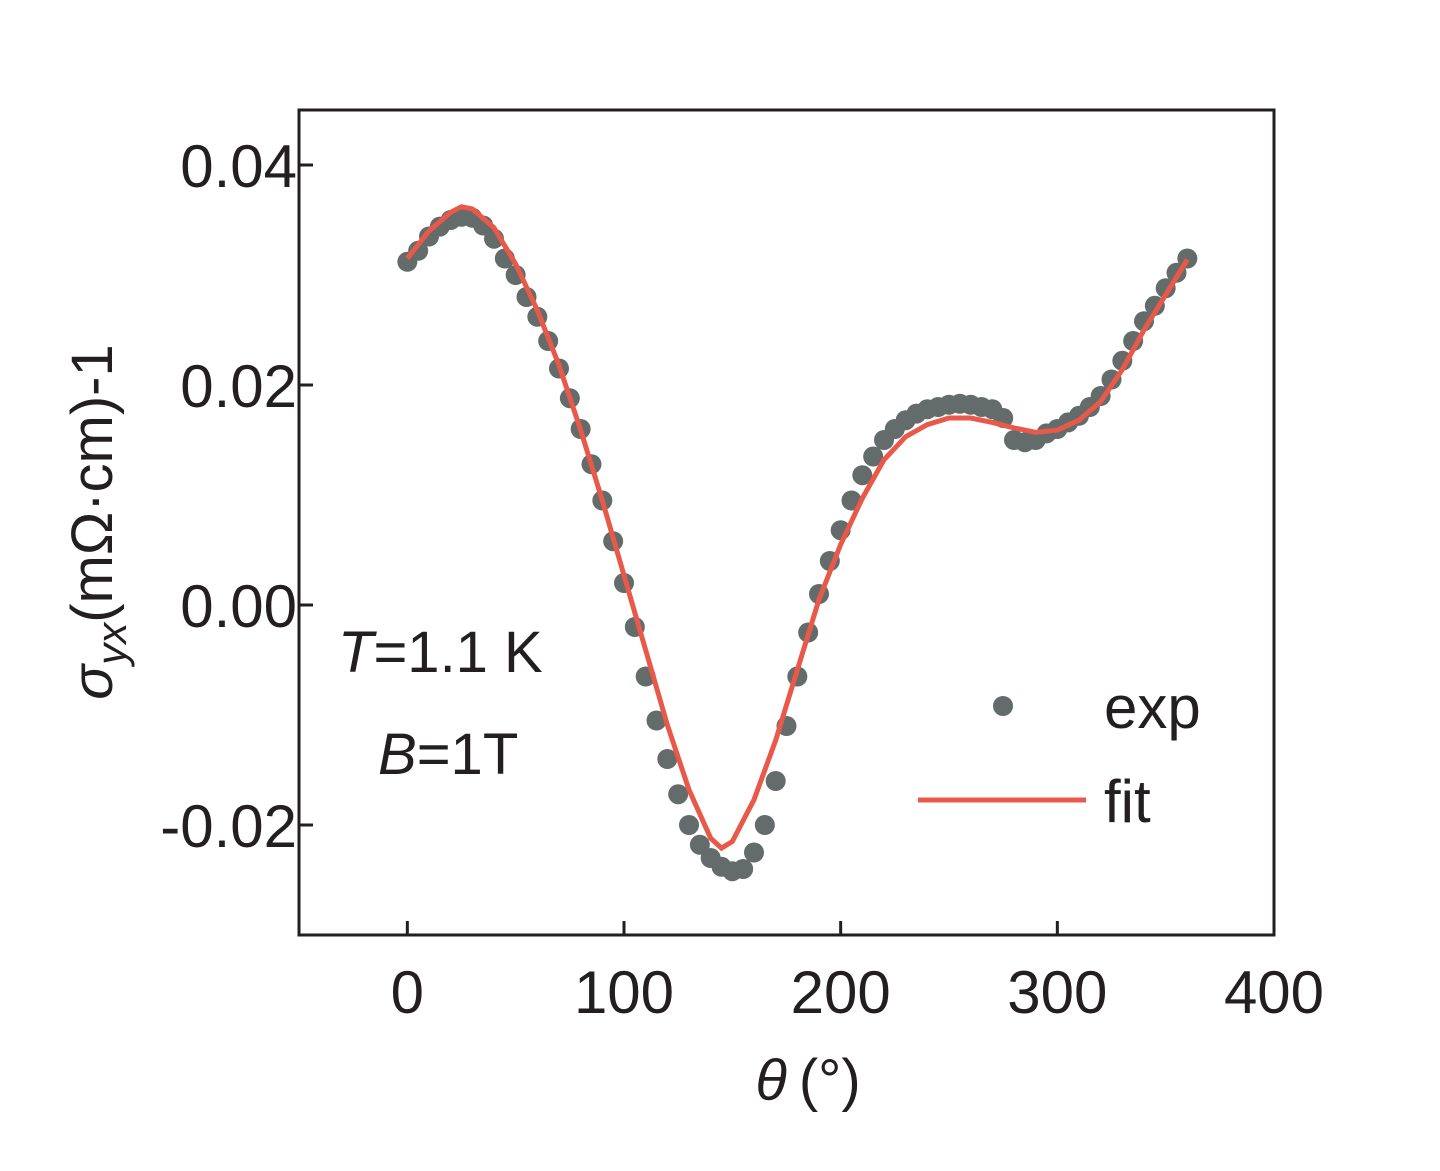 The width and height of the screenshot is (1440, 1171). Describe the element at coordinates (238, 386) in the screenshot. I see `y-tick-label: 0.02` at that location.